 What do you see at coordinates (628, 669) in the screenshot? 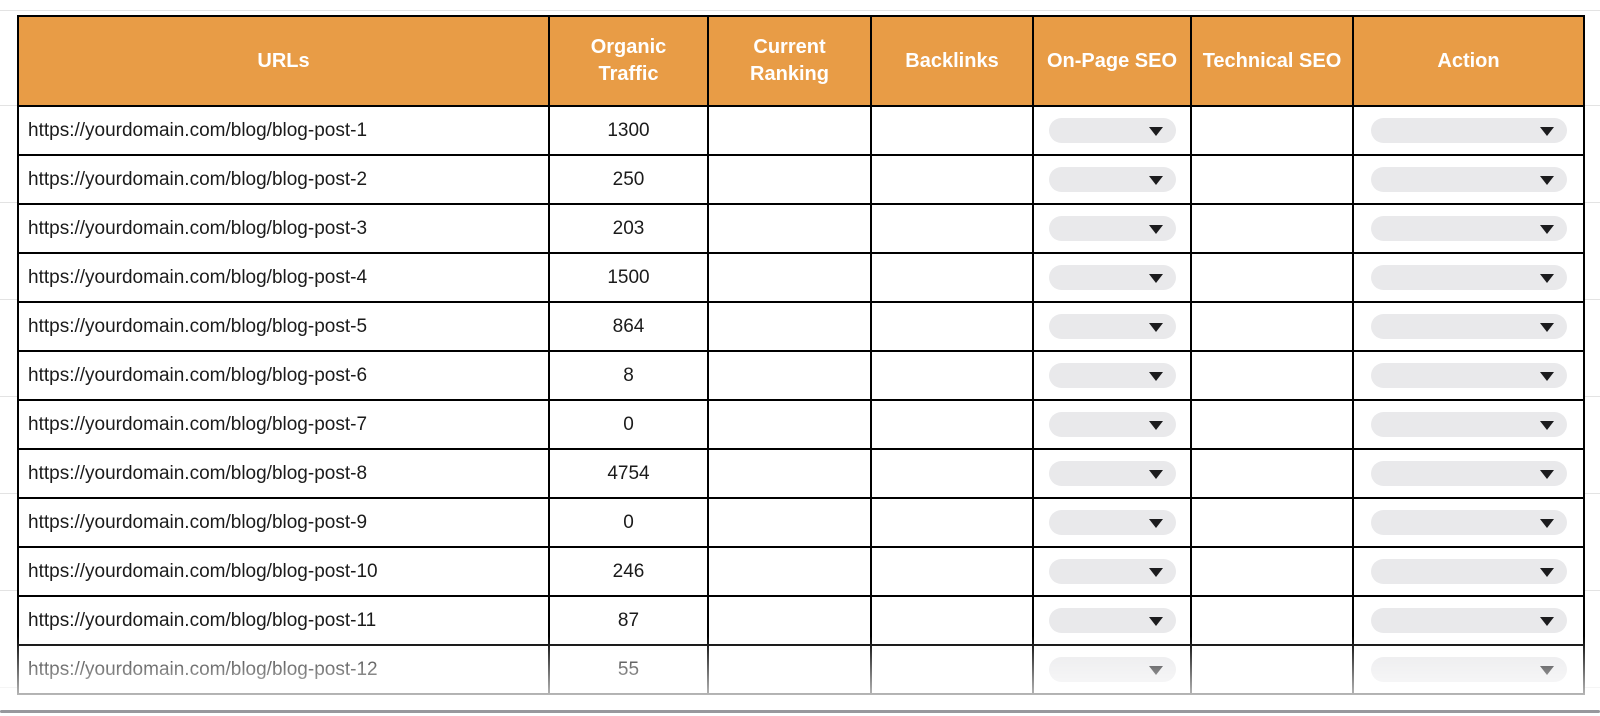
I see `organic-traffic-cell: 55` at bounding box center [628, 669].